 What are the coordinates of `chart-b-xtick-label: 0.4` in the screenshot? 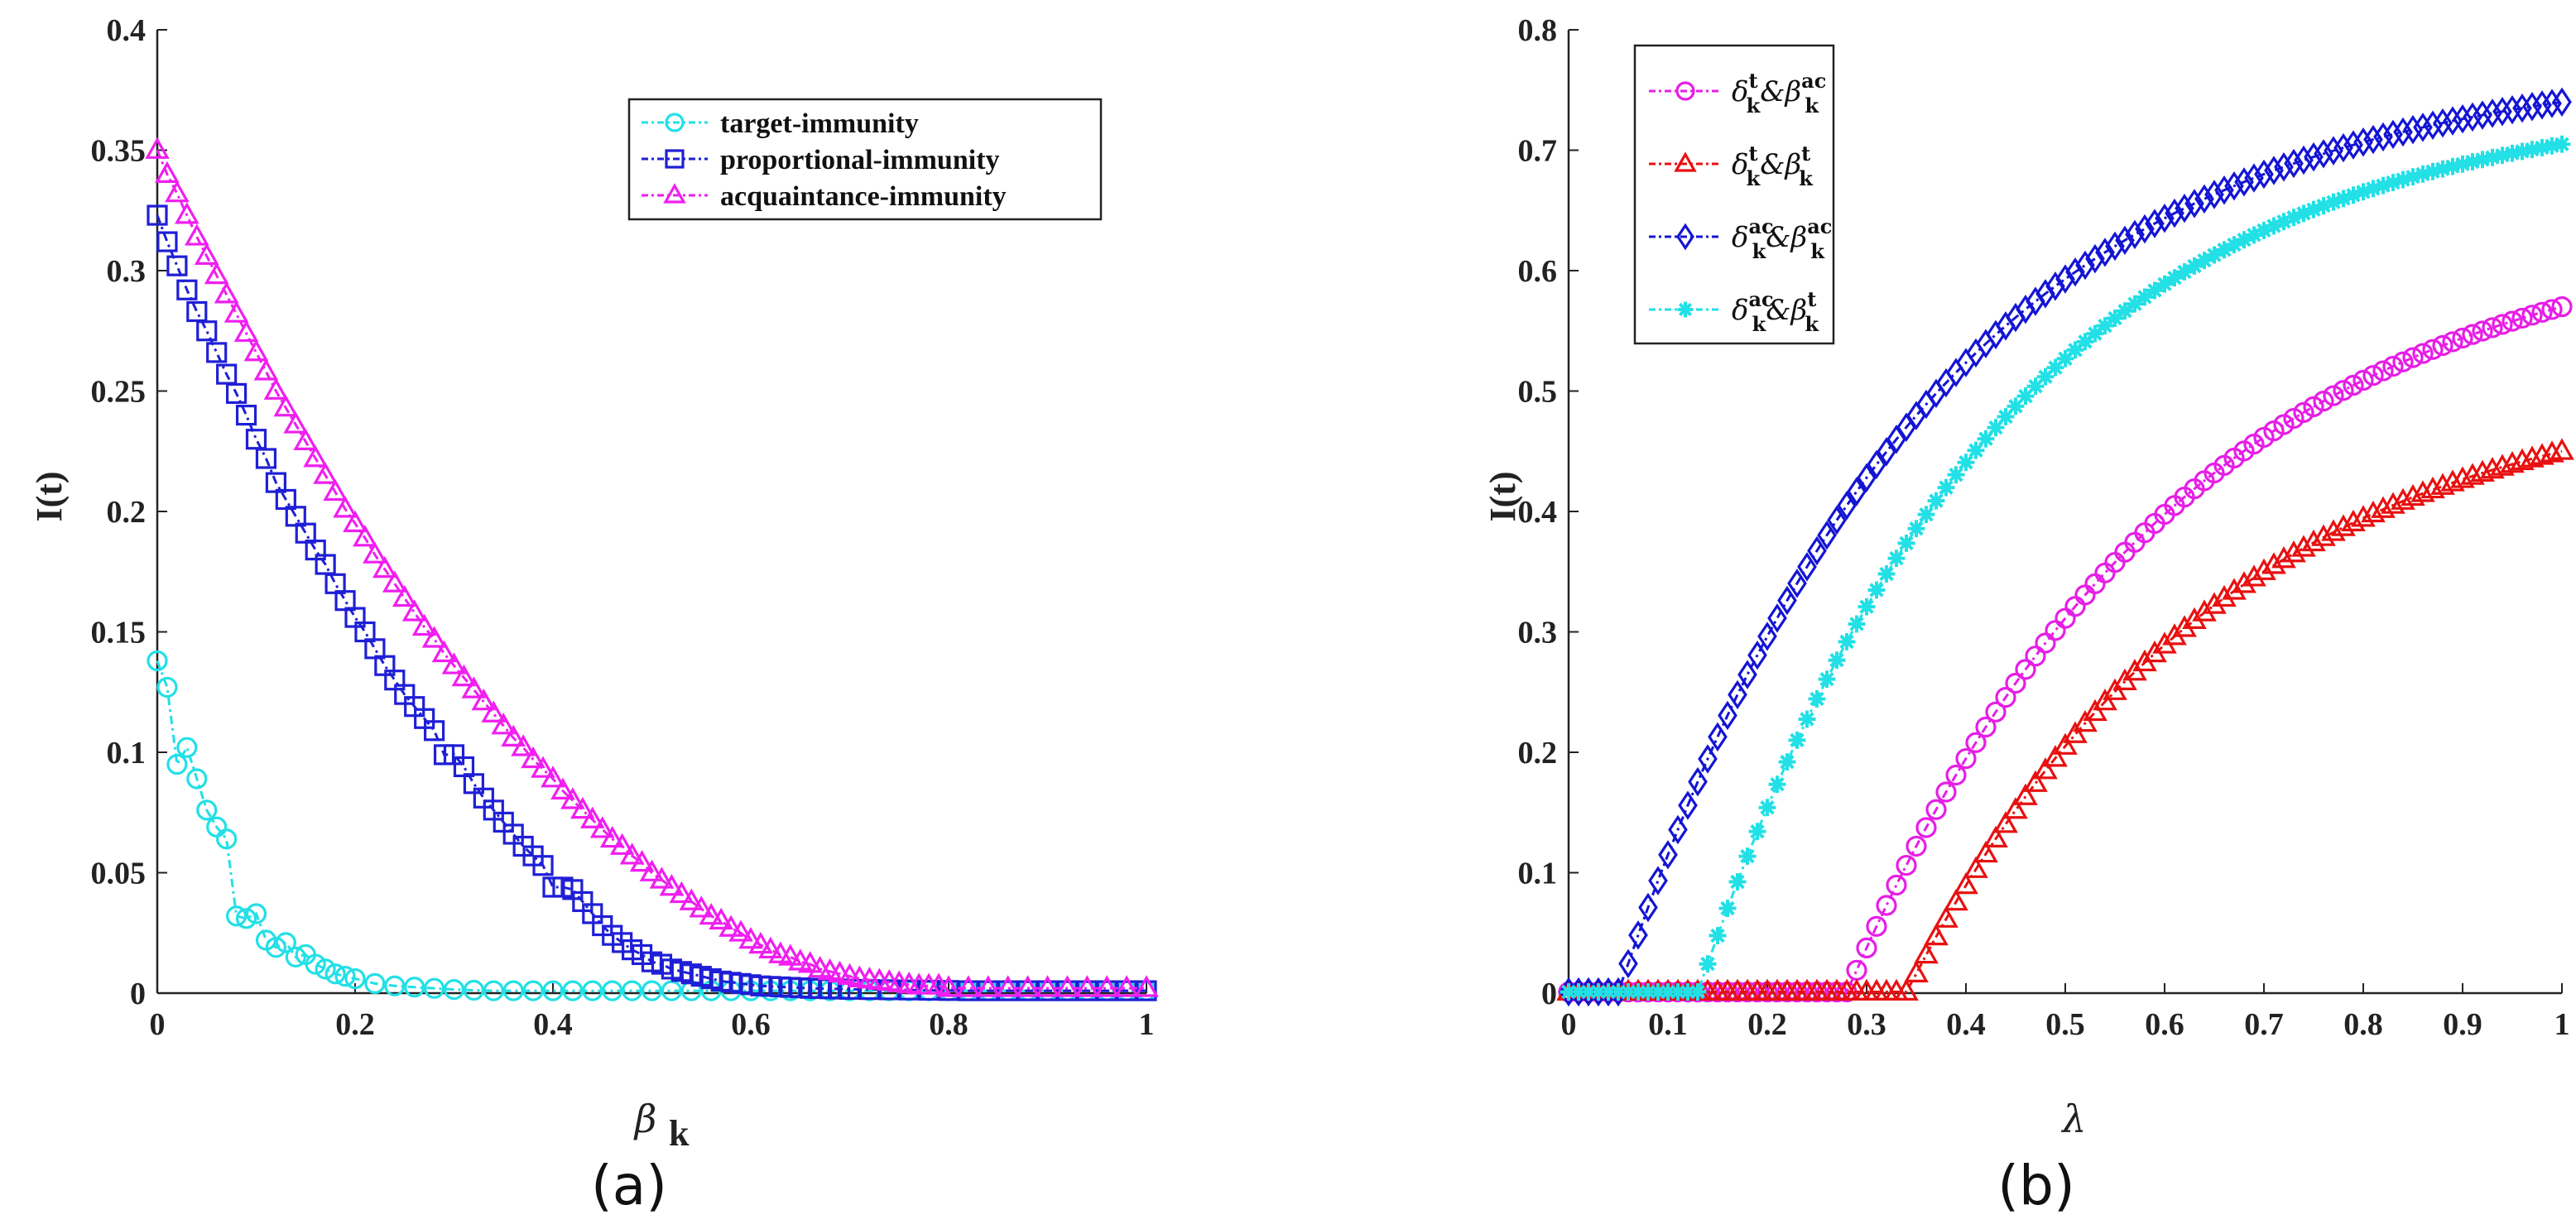 It's located at (1966, 1024).